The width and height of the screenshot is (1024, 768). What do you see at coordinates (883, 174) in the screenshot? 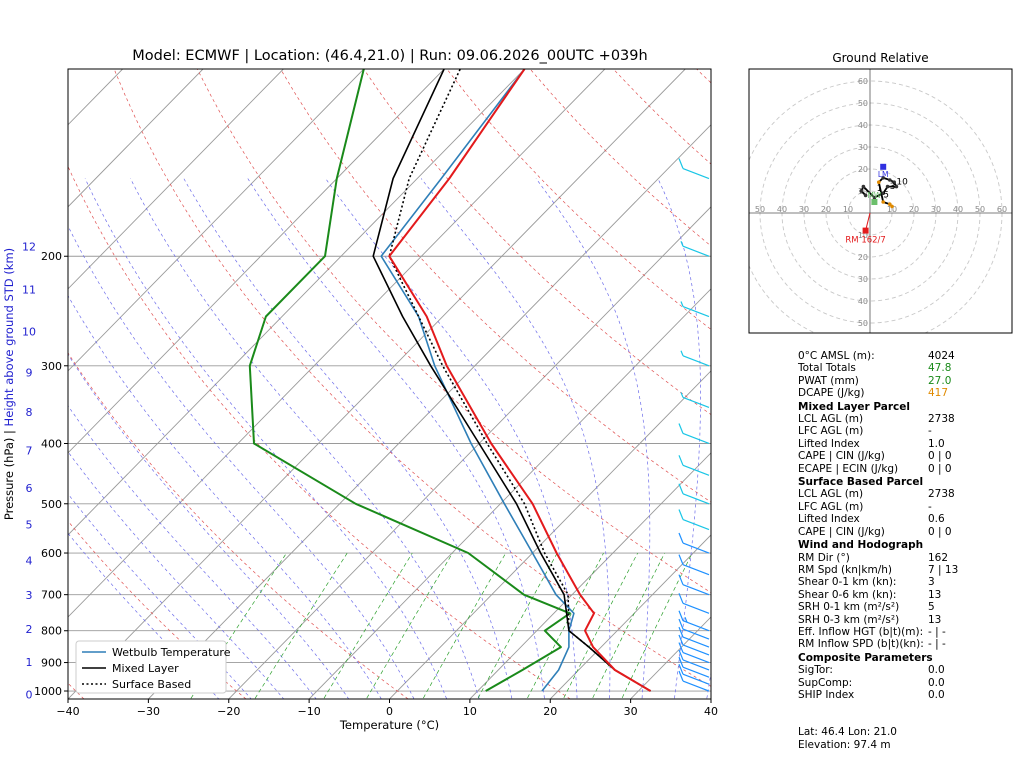
I see `left-mover-label: LM` at bounding box center [883, 174].